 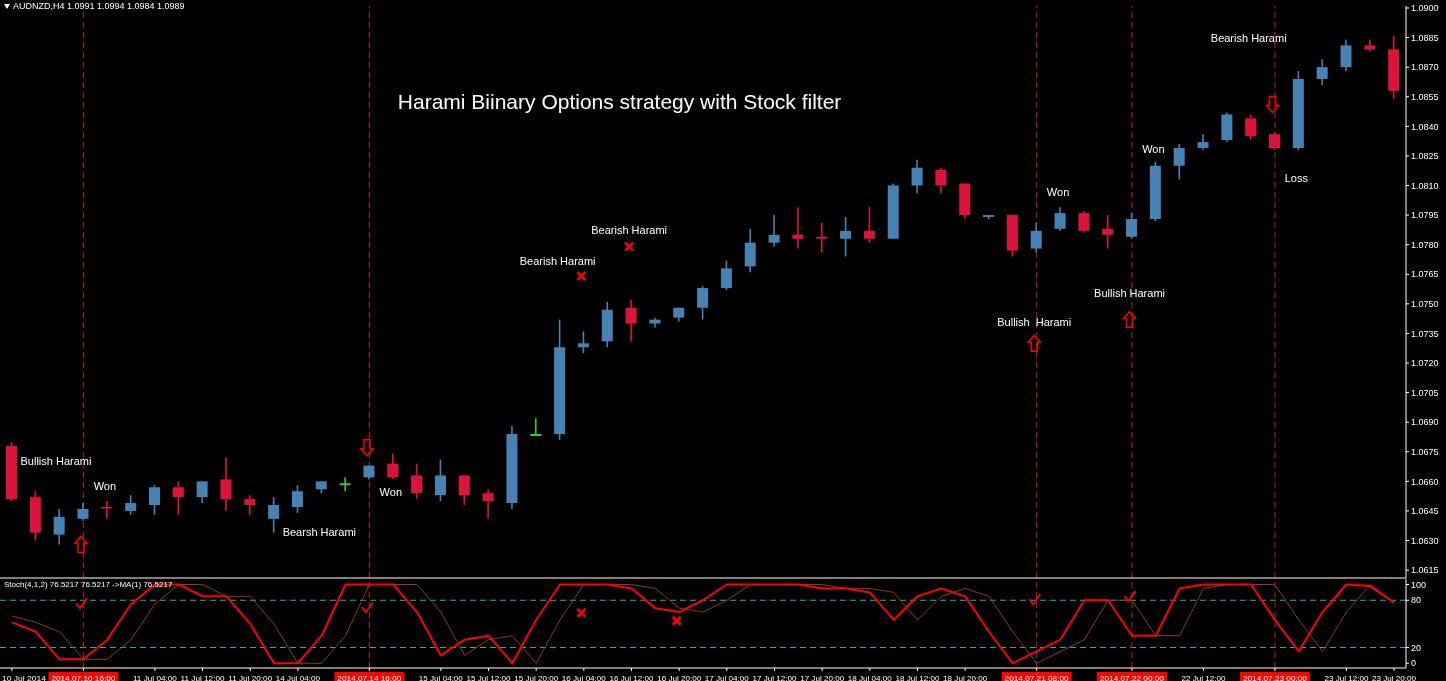 I want to click on y-tick-label: 1.0780, so click(x=1425, y=244).